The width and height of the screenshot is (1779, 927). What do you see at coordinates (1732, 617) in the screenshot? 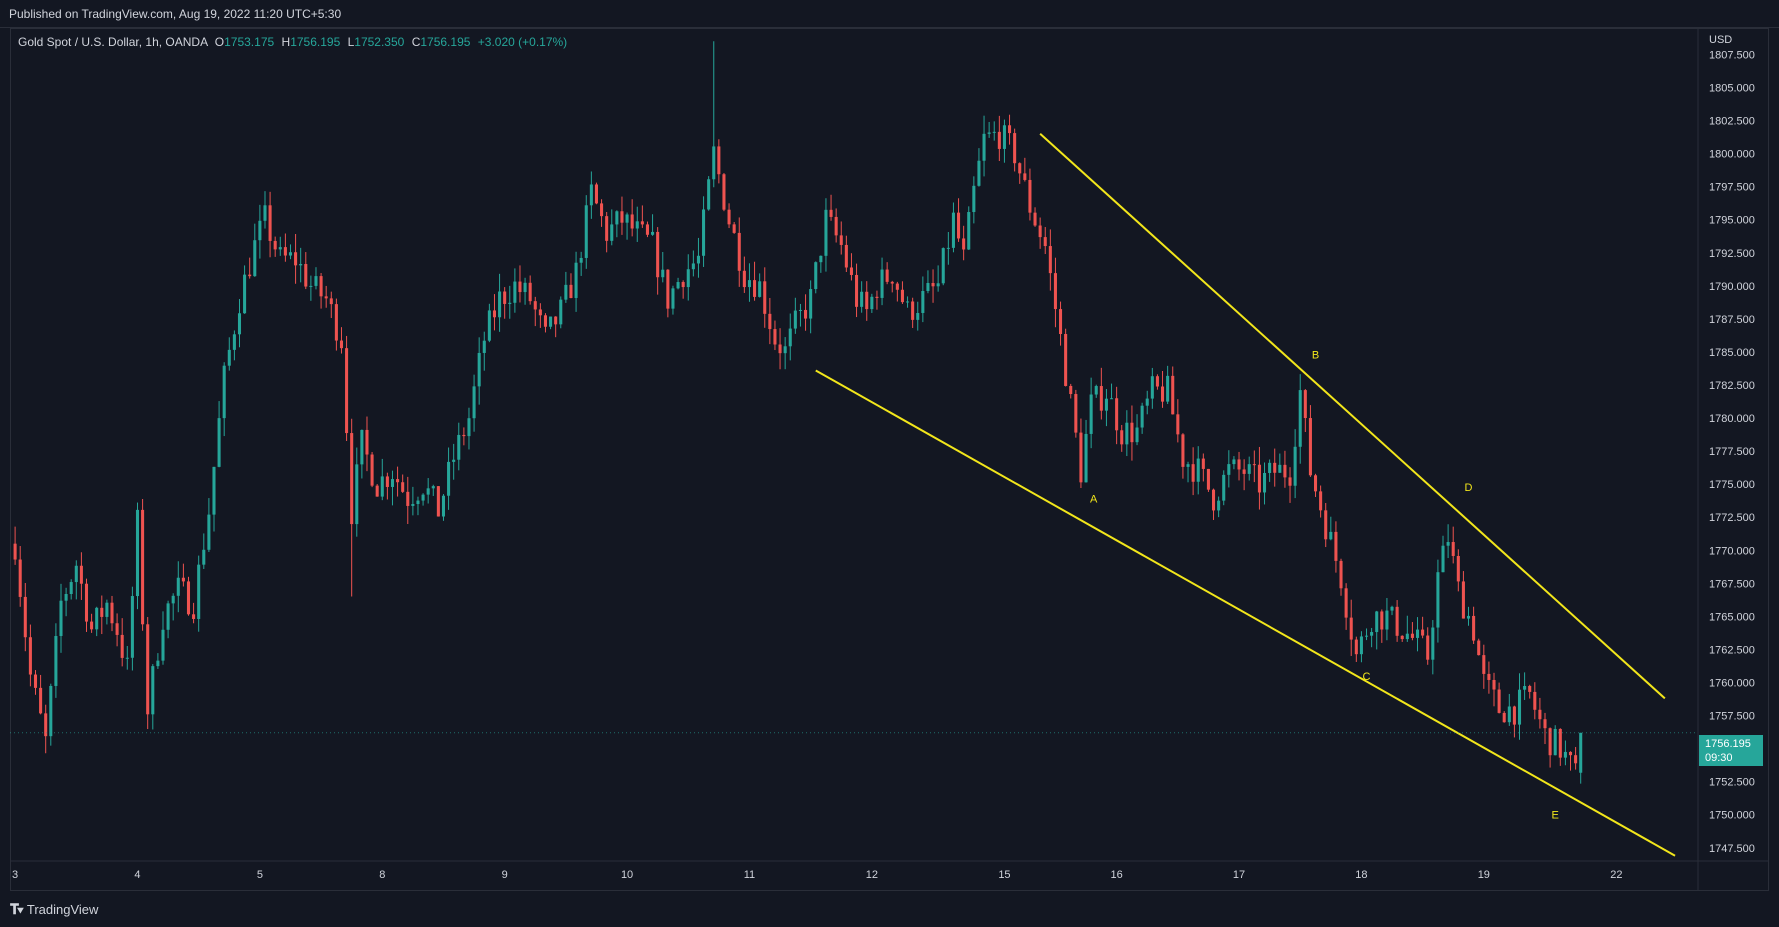
I see `price-tick-label: 1765.000` at bounding box center [1732, 617].